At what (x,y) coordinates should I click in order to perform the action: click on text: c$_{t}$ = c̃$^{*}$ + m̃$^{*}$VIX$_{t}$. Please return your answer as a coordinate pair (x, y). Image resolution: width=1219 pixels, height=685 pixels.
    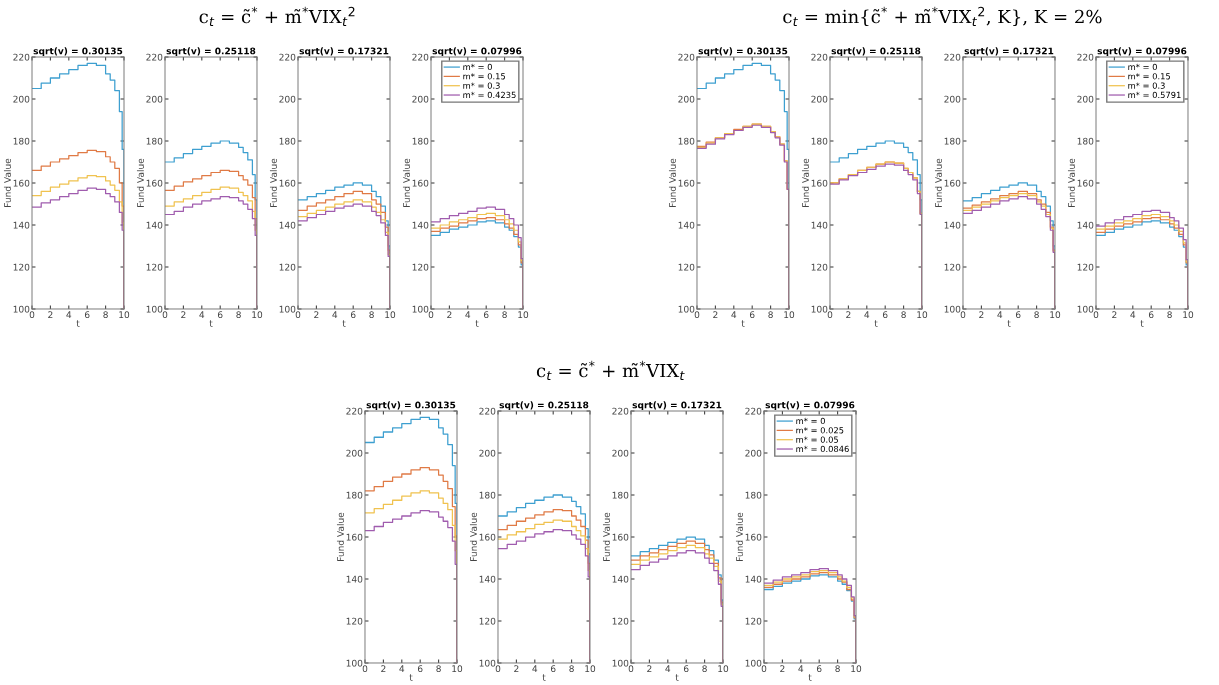
    Looking at the image, I should click on (610, 370).